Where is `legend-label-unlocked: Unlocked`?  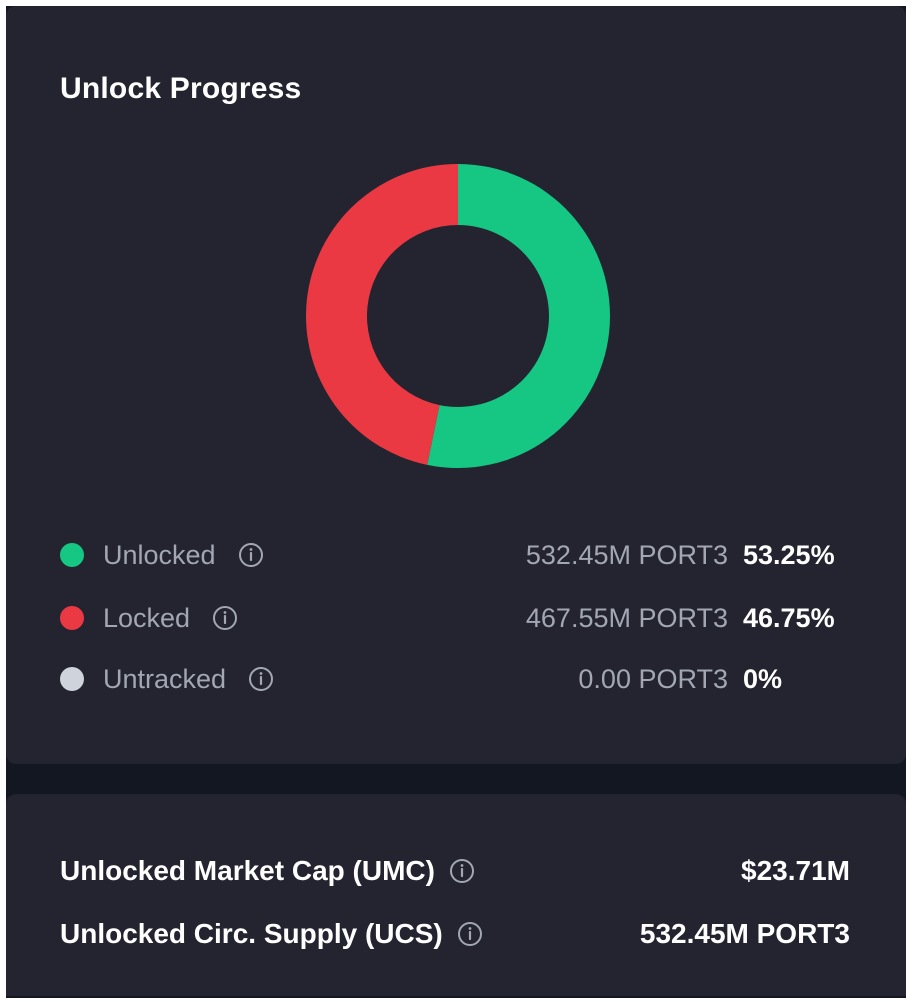 legend-label-unlocked: Unlocked is located at coordinates (183, 555).